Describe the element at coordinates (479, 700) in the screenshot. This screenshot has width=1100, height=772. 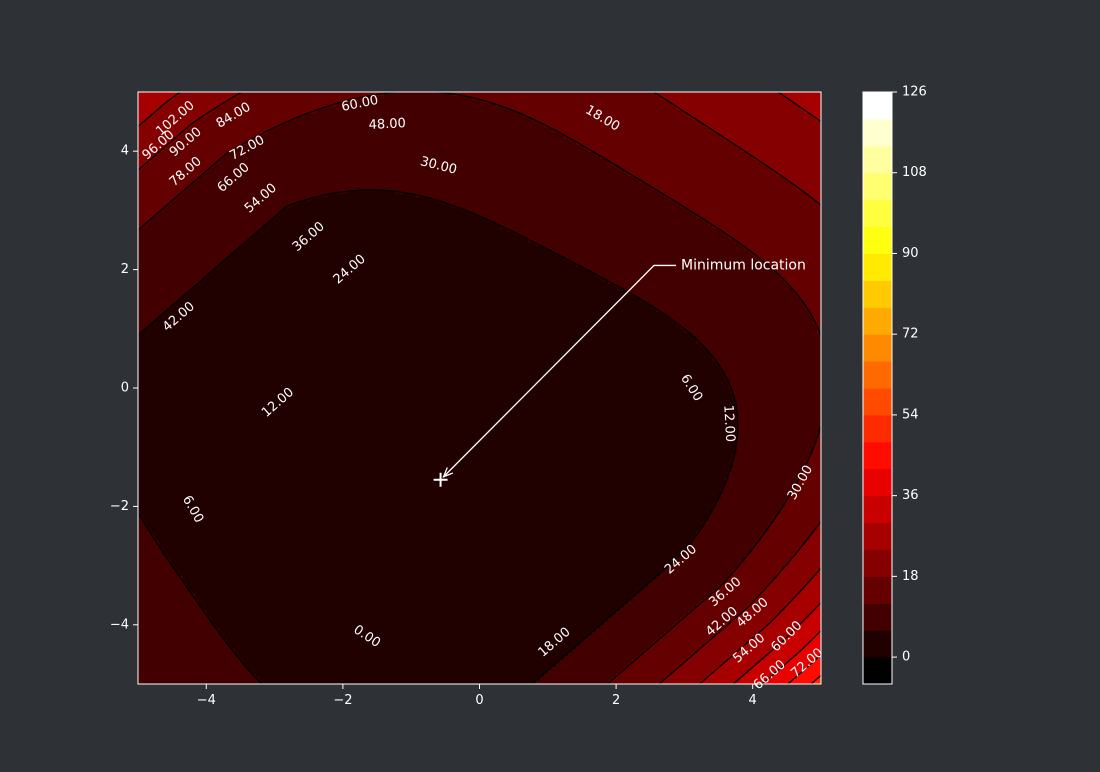
I see `x-tick-label: 0` at that location.